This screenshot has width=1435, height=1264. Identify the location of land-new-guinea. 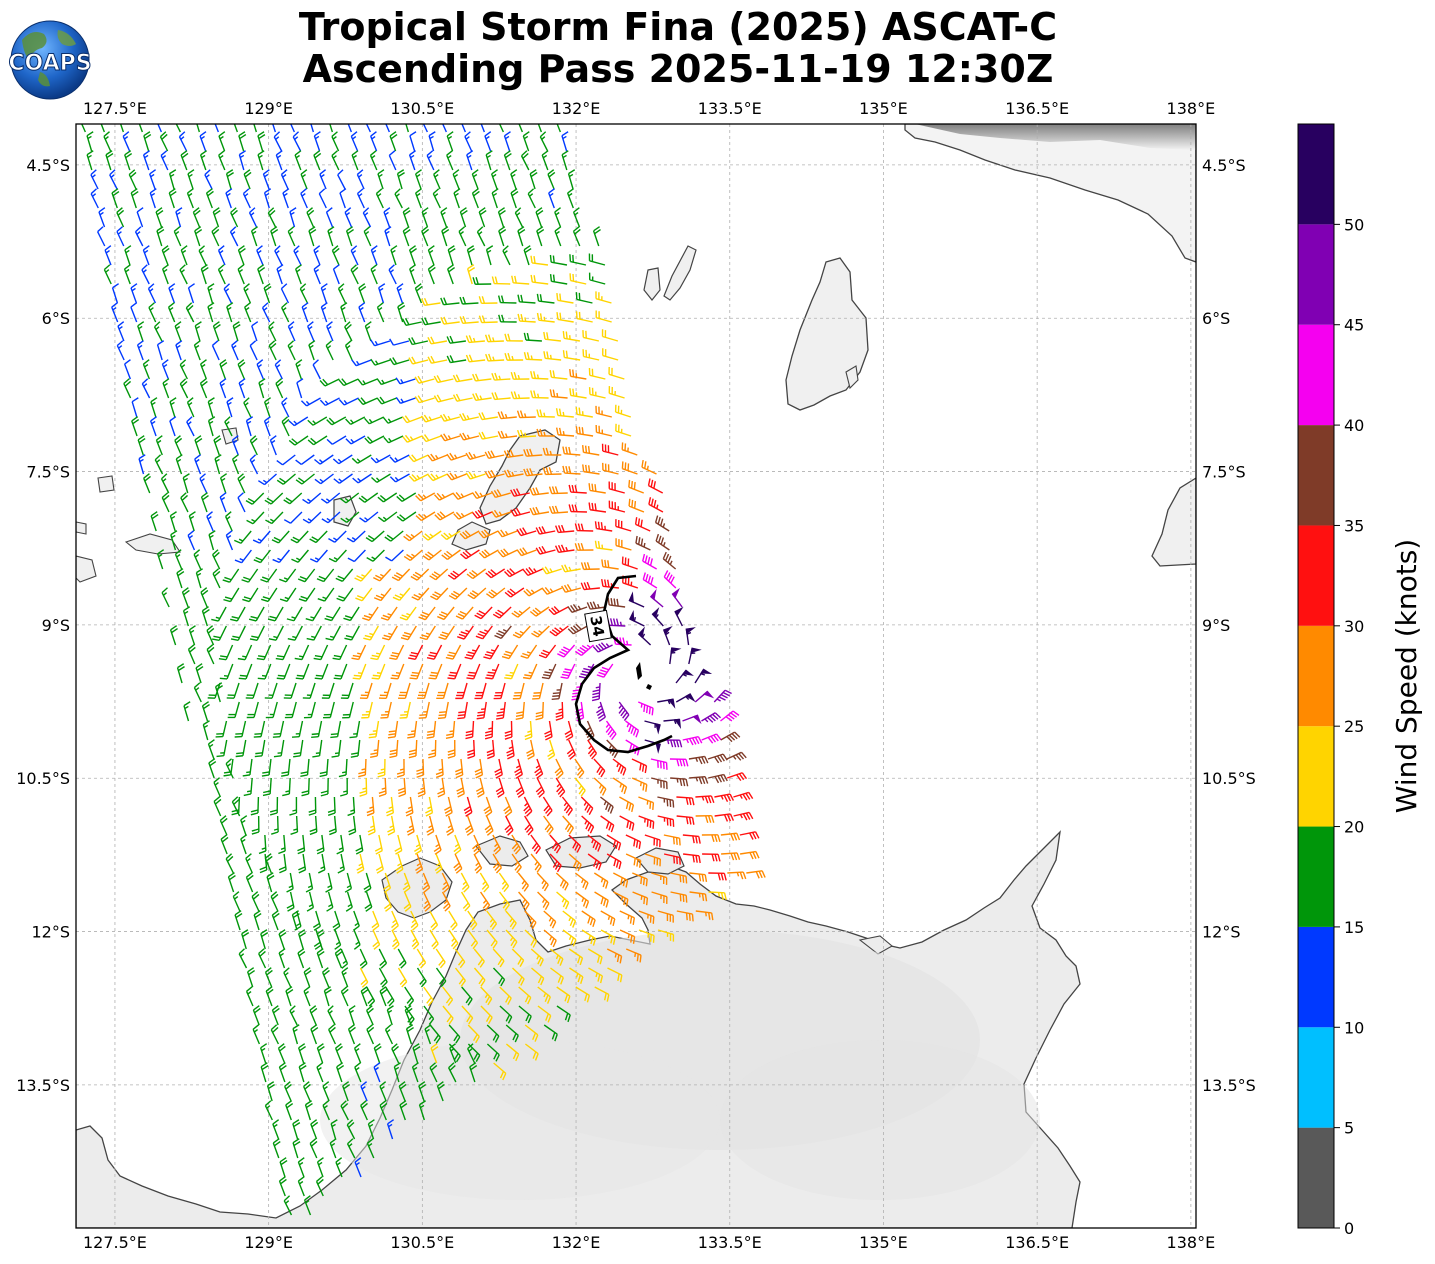
(1050, 193).